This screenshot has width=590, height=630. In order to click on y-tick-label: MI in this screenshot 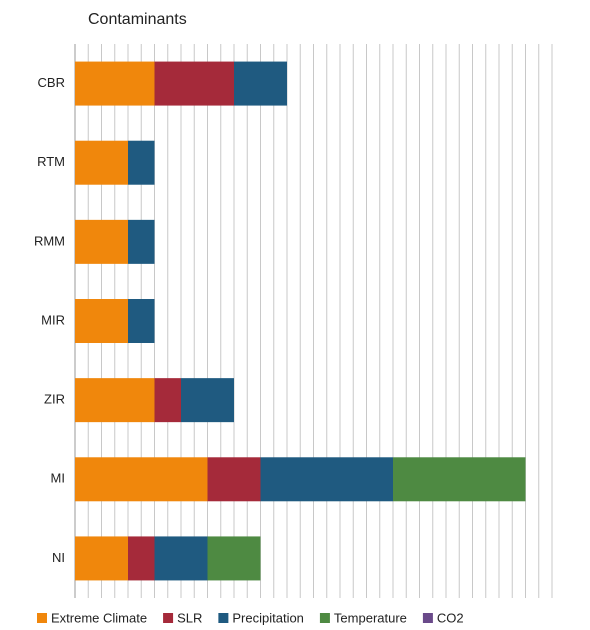, I will do `click(58, 478)`.